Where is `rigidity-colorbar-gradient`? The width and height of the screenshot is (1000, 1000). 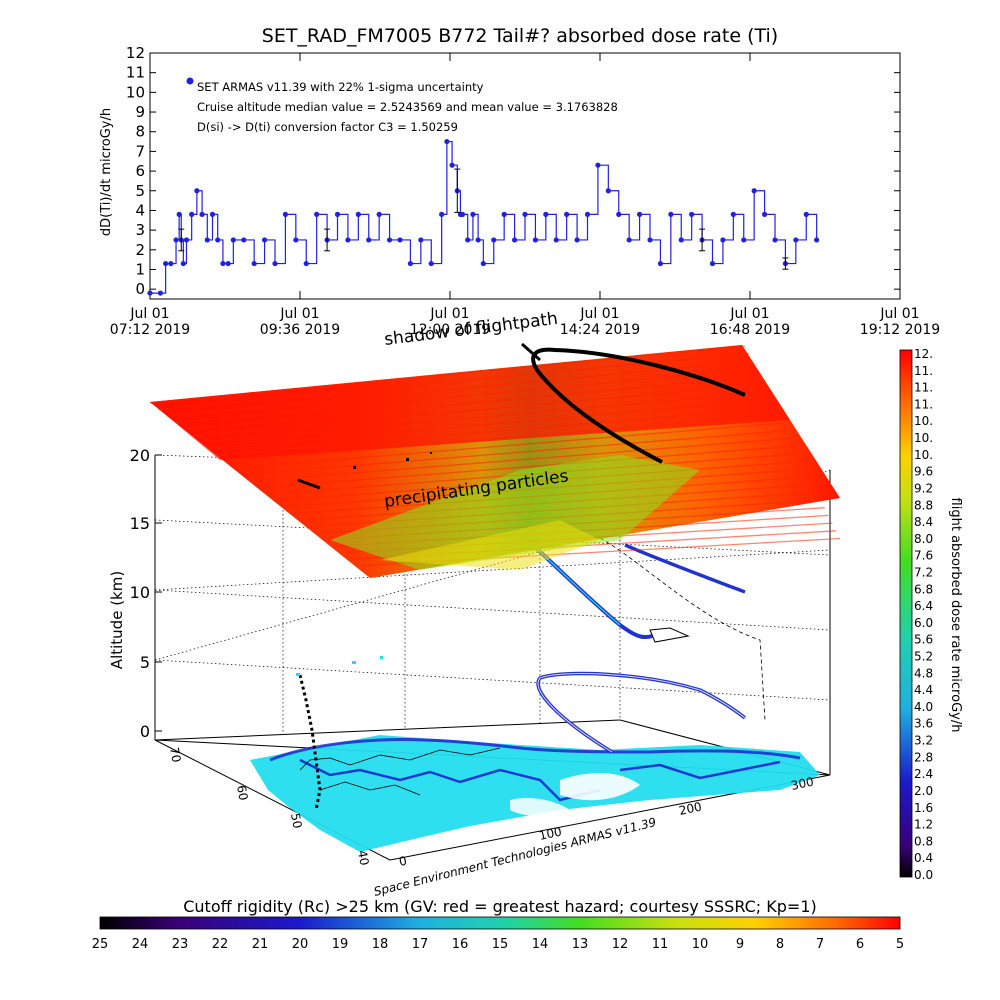
rigidity-colorbar-gradient is located at coordinates (500, 923).